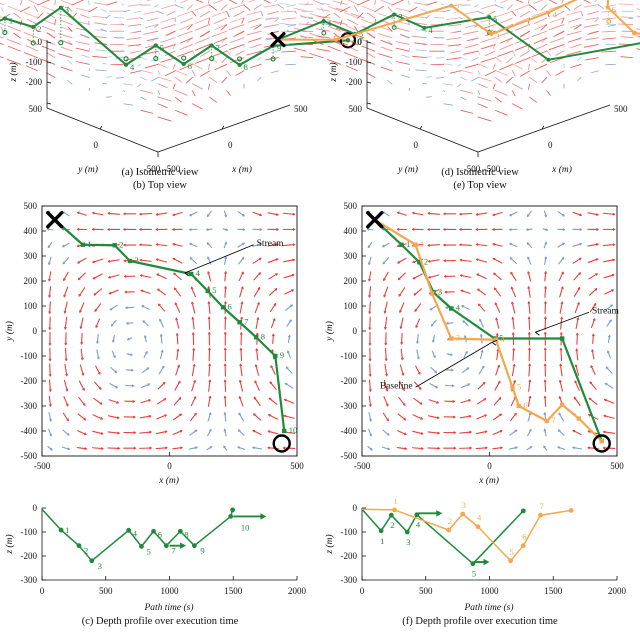 This screenshot has height=637, width=640. I want to click on waypoint-label: 1, so click(342, 42).